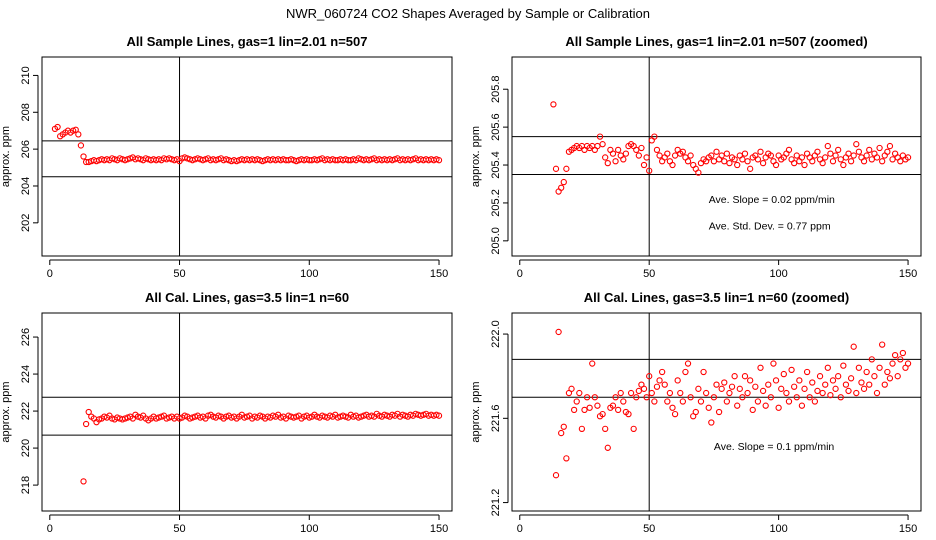  What do you see at coordinates (26, 485) in the screenshot?
I see `y-tick-label: 218` at bounding box center [26, 485].